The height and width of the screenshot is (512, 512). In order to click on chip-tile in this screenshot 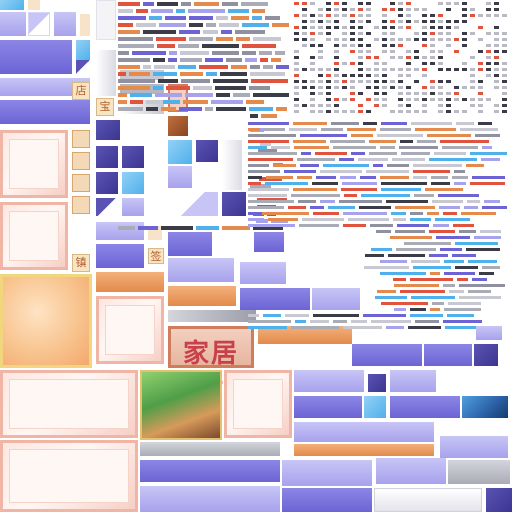, I will do `click(81, 183)`.